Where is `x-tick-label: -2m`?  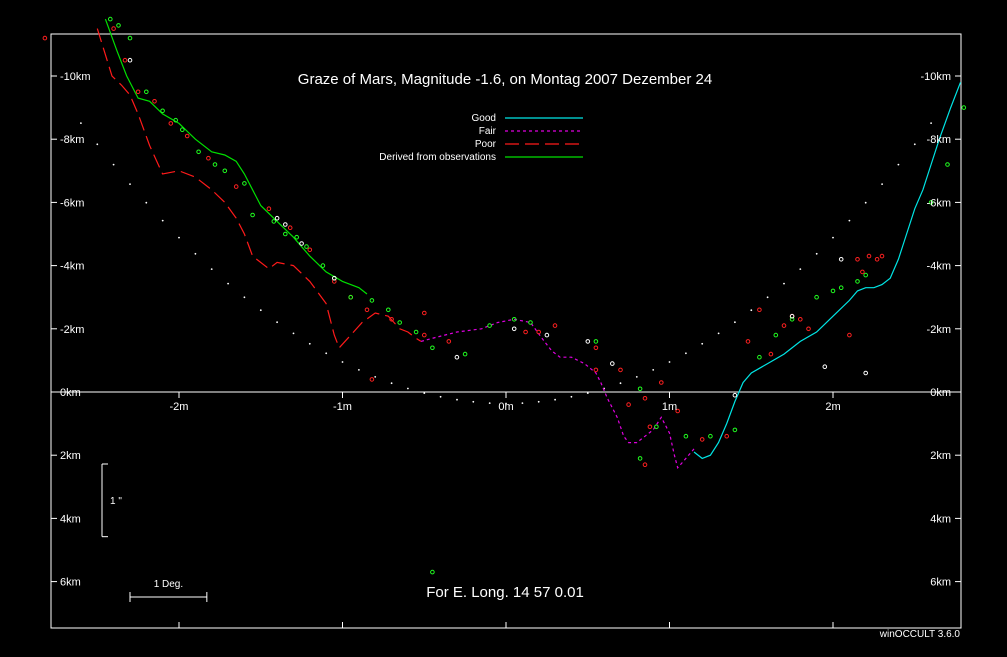 x-tick-label: -2m is located at coordinates (179, 407).